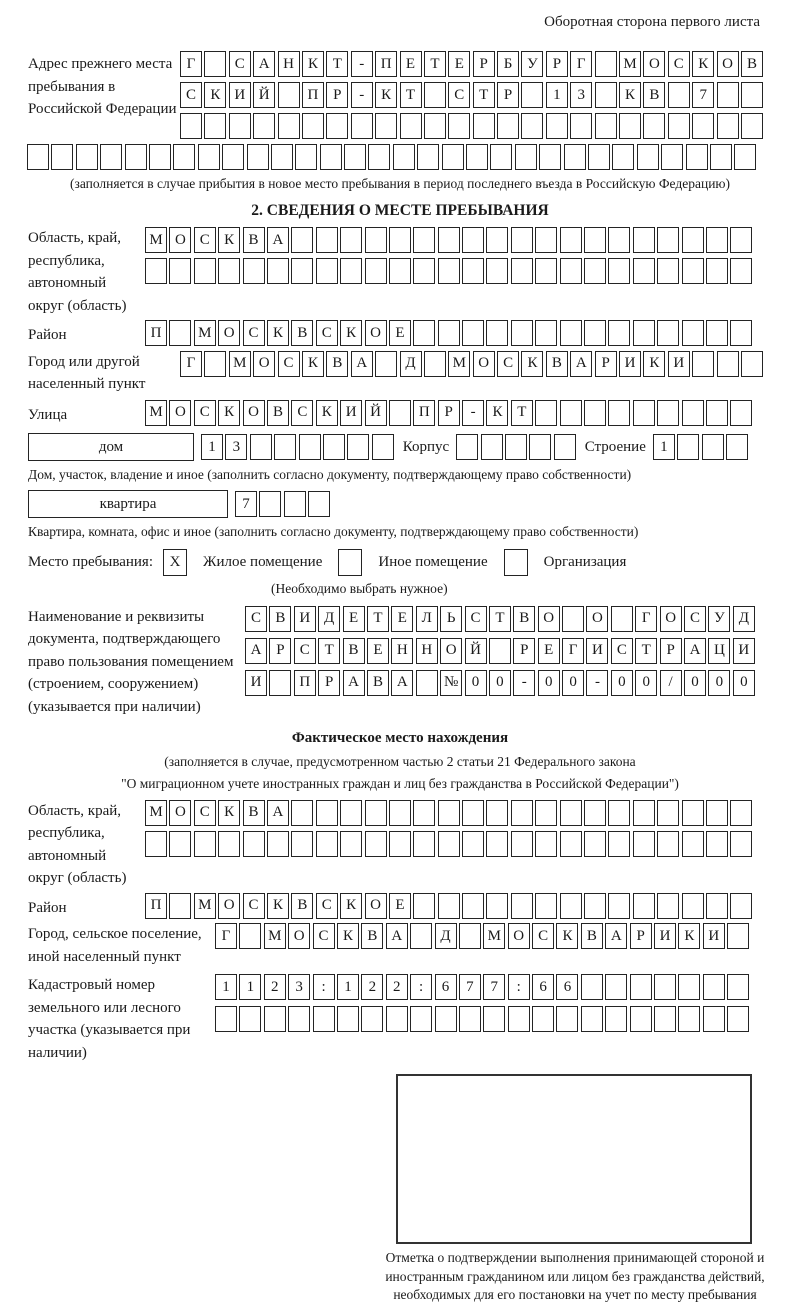 The width and height of the screenshot is (800, 1304). Describe the element at coordinates (329, 618) in the screenshot. I see `char-box: Д` at that location.